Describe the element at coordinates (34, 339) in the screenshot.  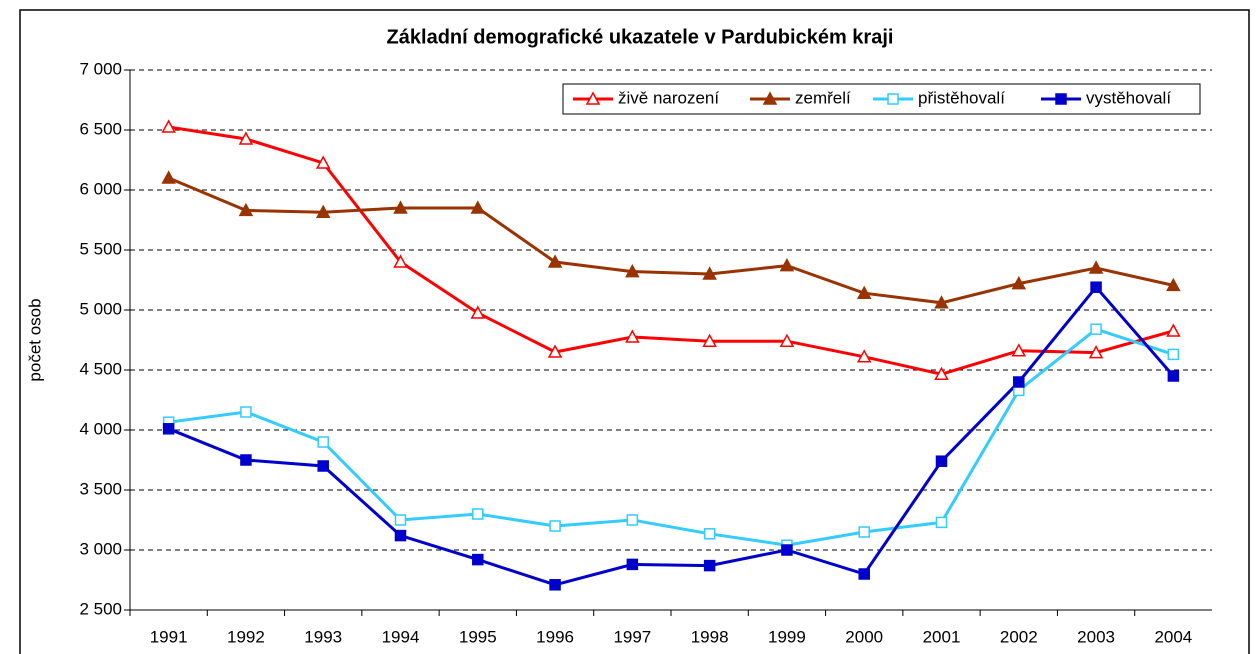
I see `y-axis-label: počet osob` at that location.